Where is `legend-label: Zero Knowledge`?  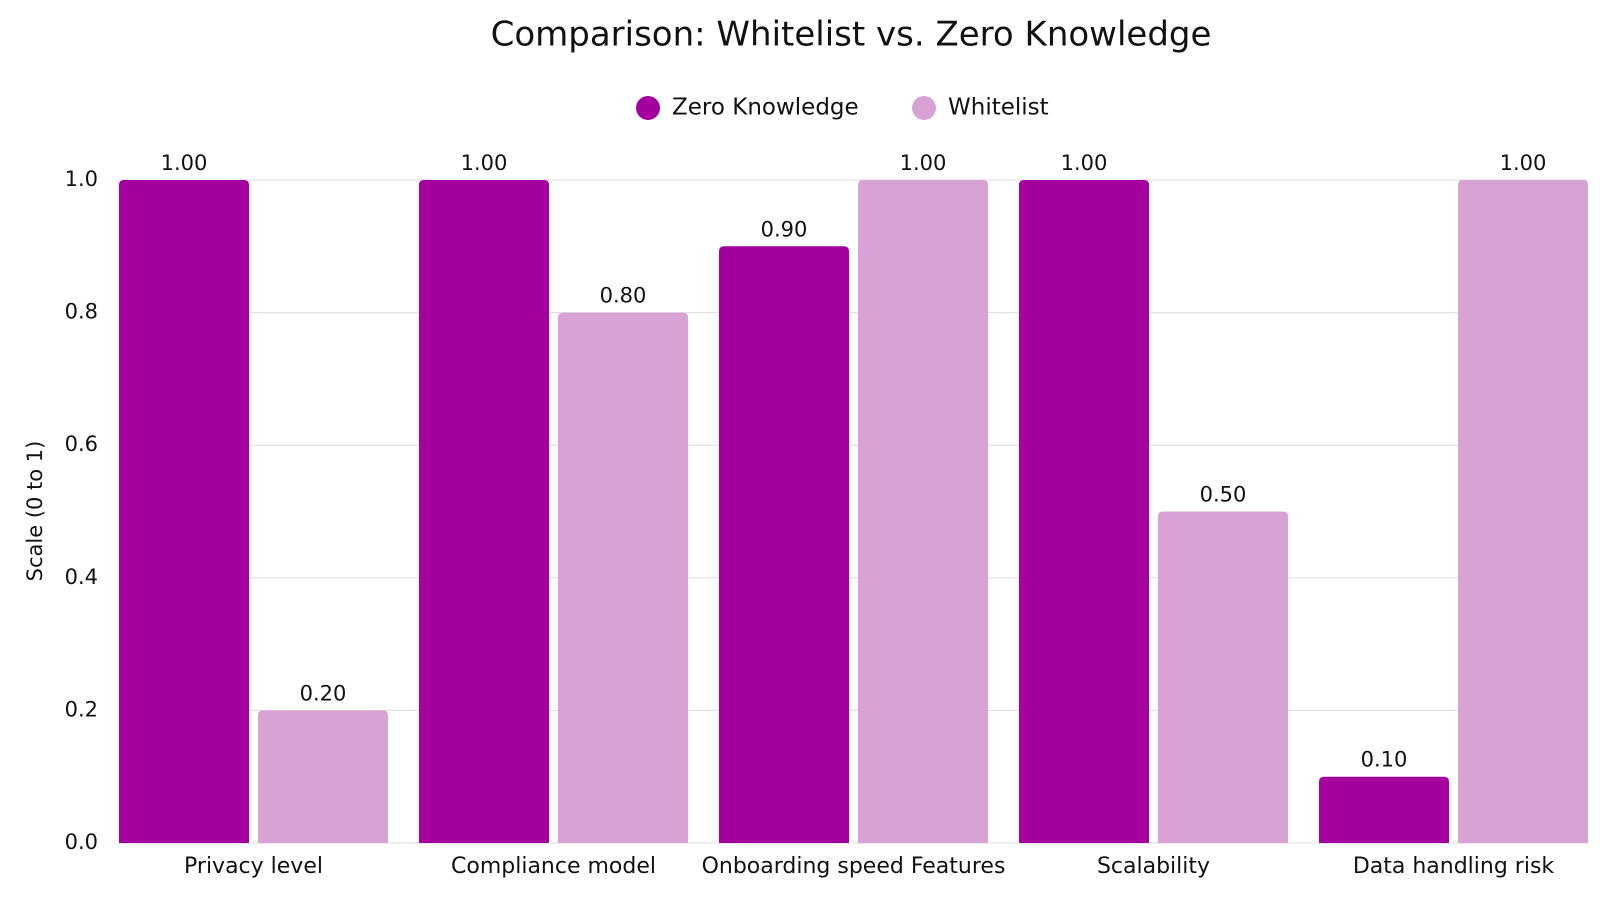 legend-label: Zero Knowledge is located at coordinates (765, 108).